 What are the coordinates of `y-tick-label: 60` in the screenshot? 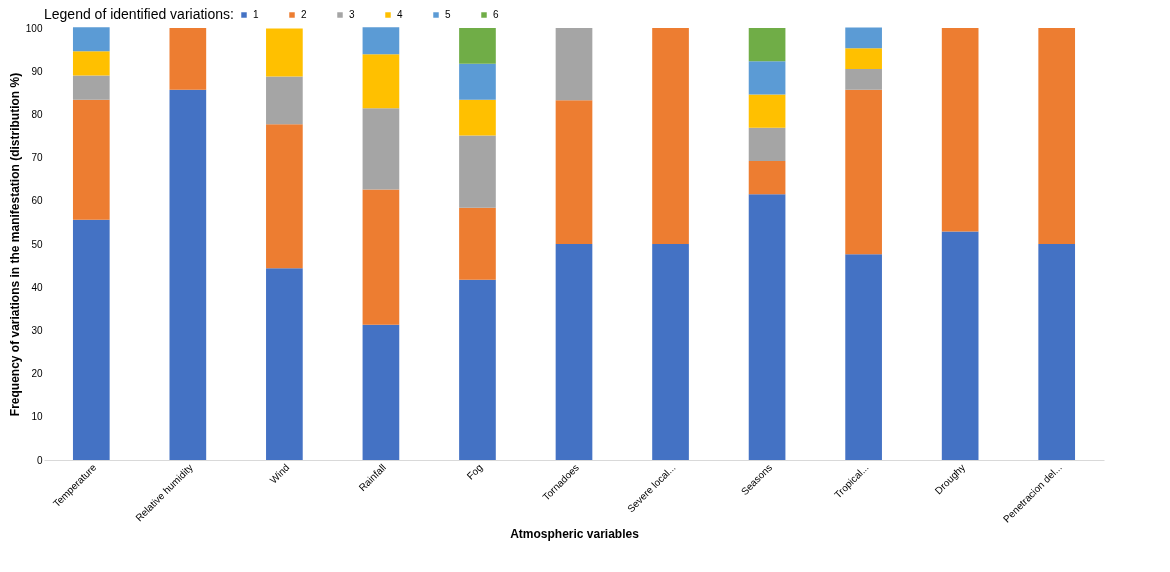 It's located at (37, 201).